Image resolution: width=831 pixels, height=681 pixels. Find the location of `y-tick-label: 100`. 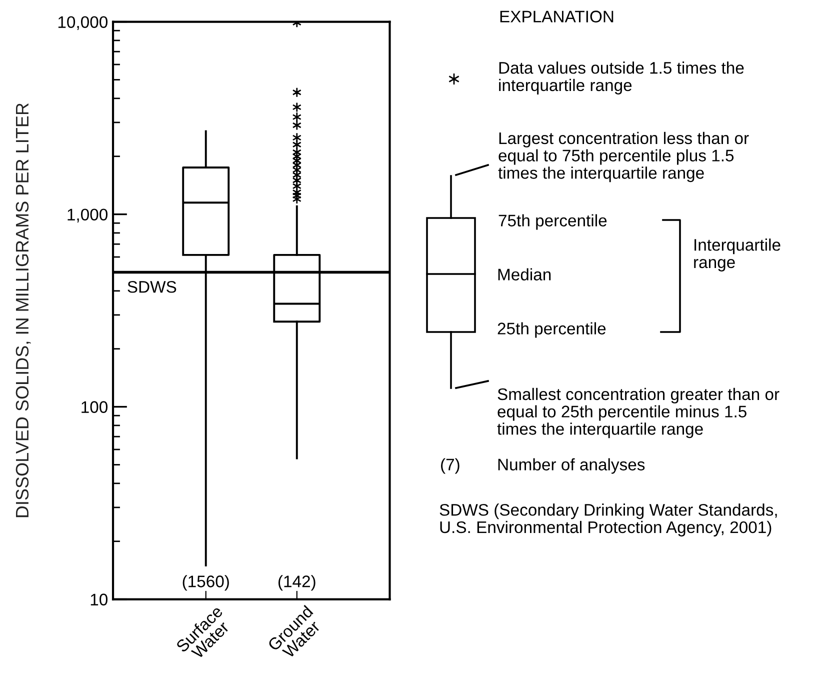

y-tick-label: 100 is located at coordinates (95, 407).